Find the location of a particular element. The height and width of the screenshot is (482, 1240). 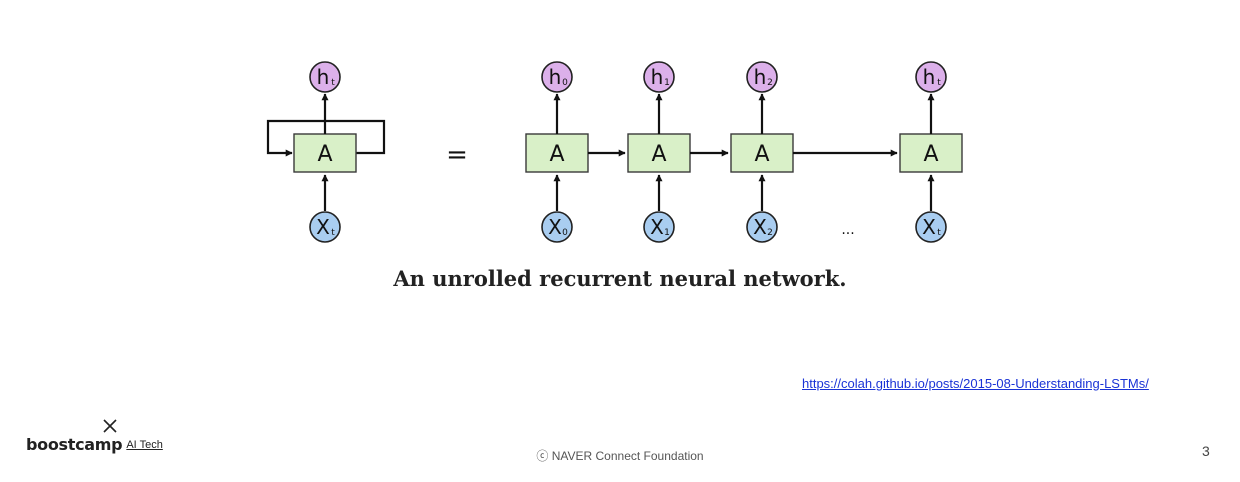

input-node-0-subscript: 0 is located at coordinates (565, 233).